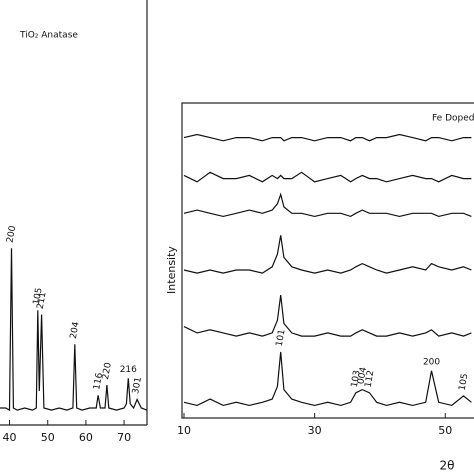  What do you see at coordinates (48, 36) in the screenshot?
I see `panel-title: TiO₂ Anatase` at bounding box center [48, 36].